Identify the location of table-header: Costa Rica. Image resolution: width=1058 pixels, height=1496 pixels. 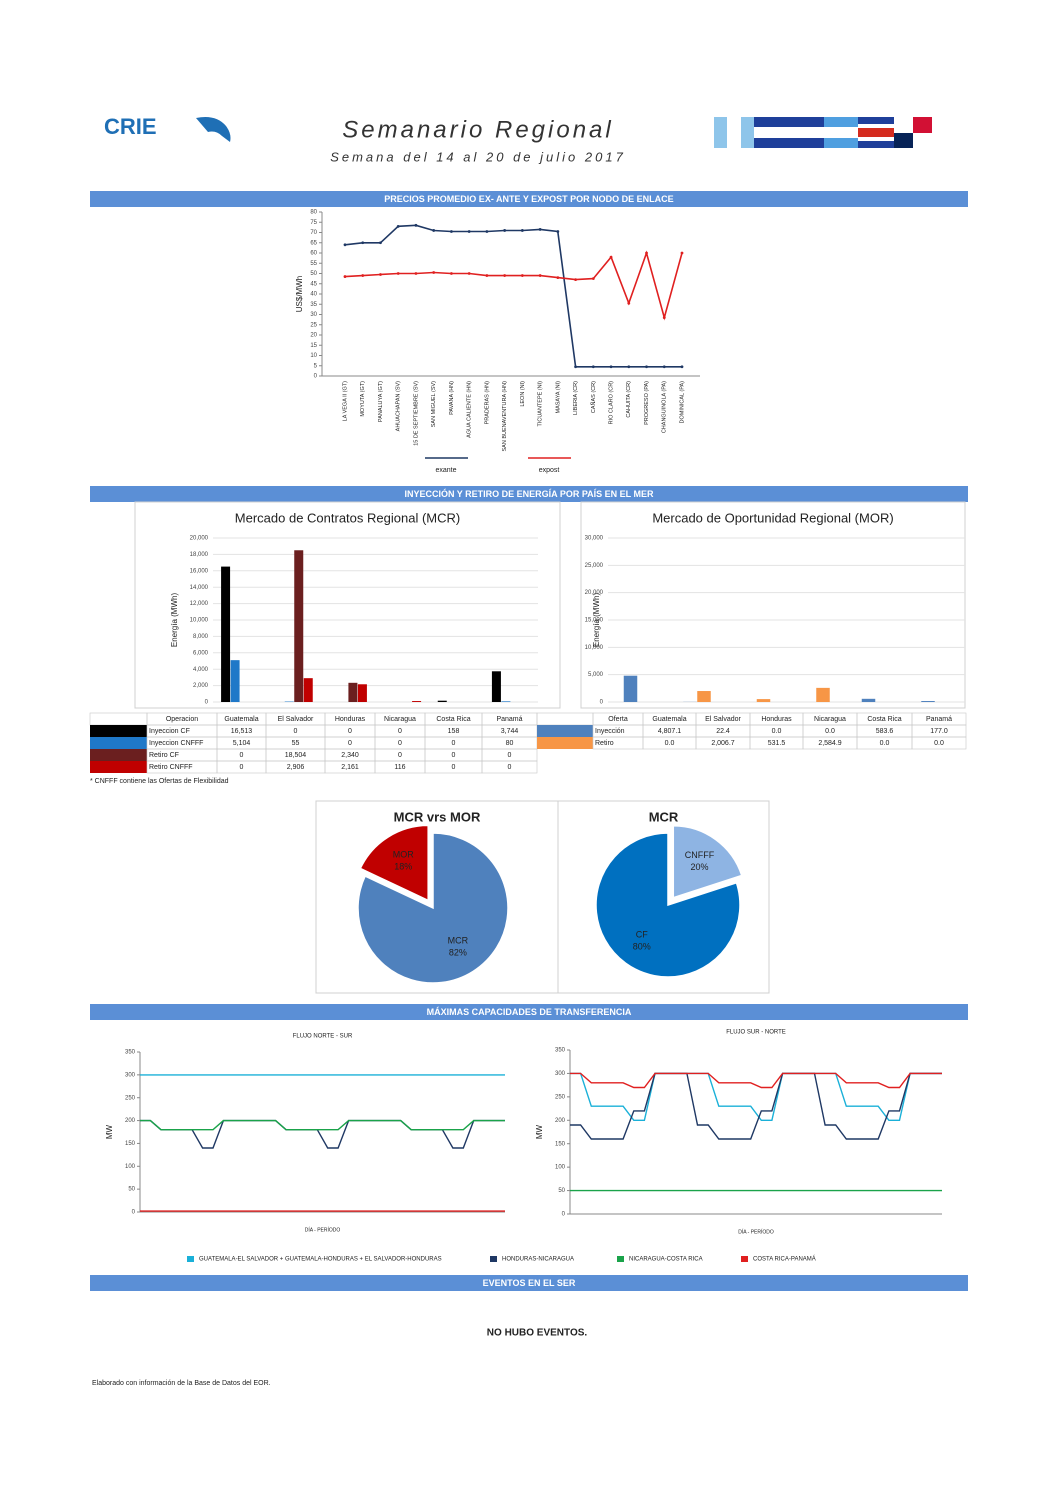
(453, 719).